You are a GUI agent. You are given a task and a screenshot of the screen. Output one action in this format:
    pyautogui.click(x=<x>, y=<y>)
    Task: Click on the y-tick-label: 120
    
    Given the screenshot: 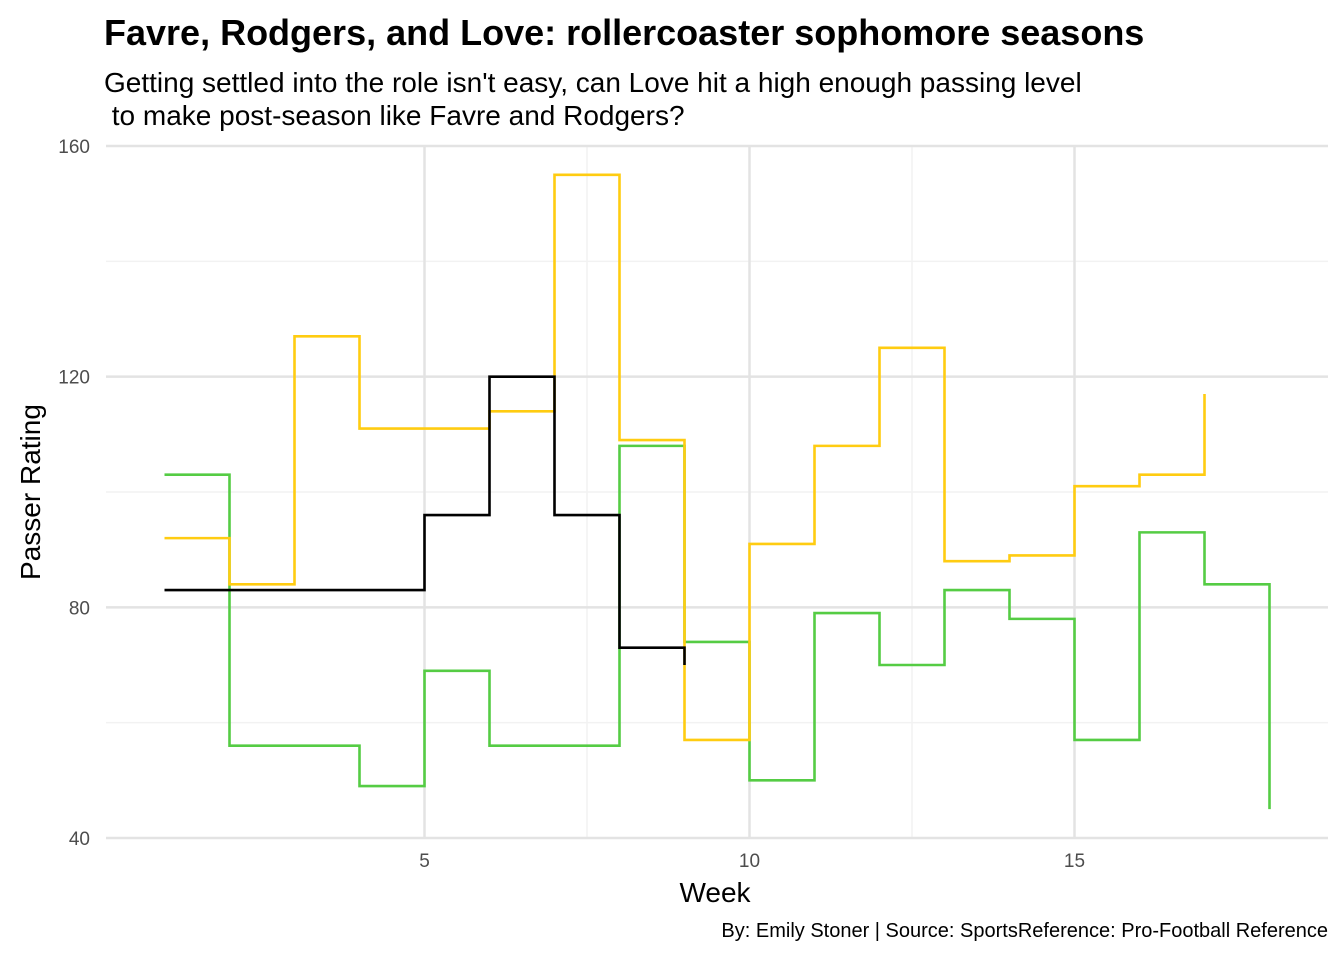 What is the action you would take?
    pyautogui.click(x=74, y=378)
    